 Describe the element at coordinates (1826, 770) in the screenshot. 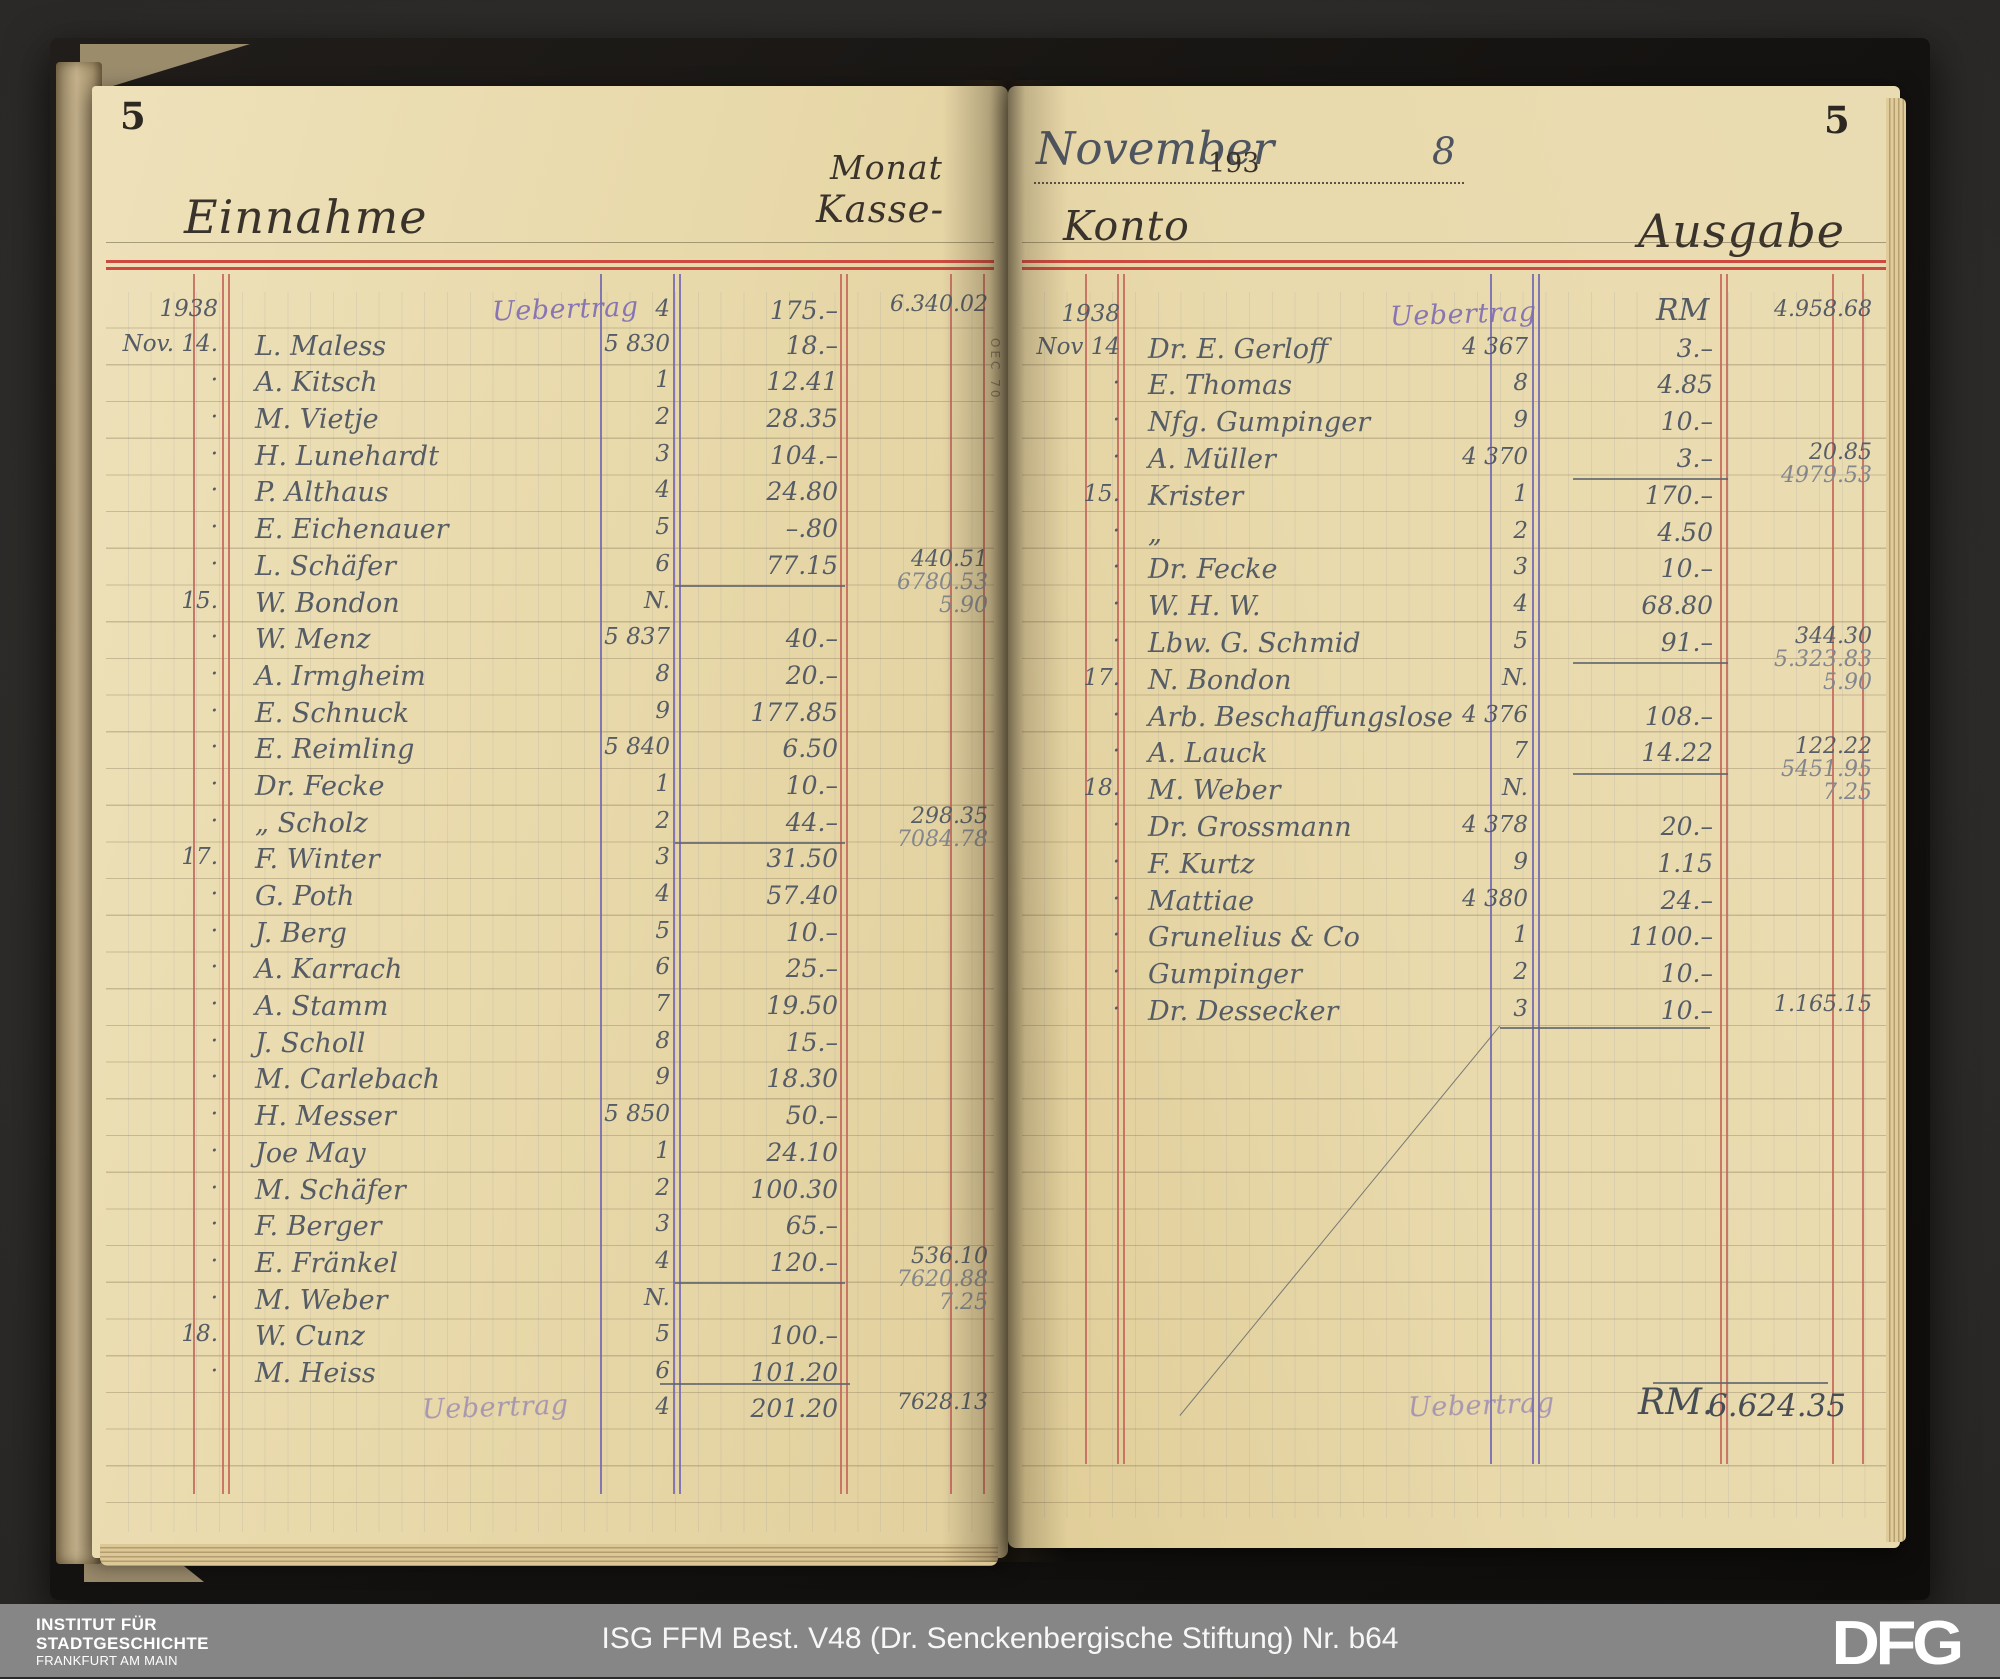

I see `running-total: 122.22 5451.95 7.25` at that location.